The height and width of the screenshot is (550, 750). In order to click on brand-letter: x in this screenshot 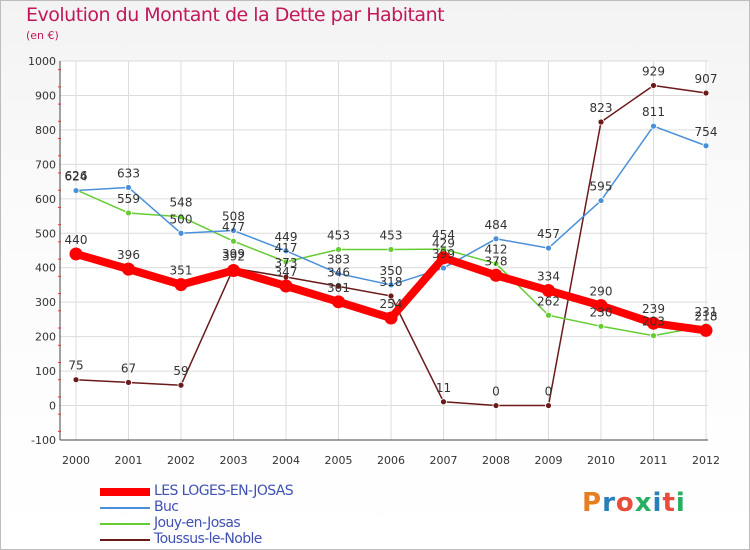, I will do `click(643, 503)`.